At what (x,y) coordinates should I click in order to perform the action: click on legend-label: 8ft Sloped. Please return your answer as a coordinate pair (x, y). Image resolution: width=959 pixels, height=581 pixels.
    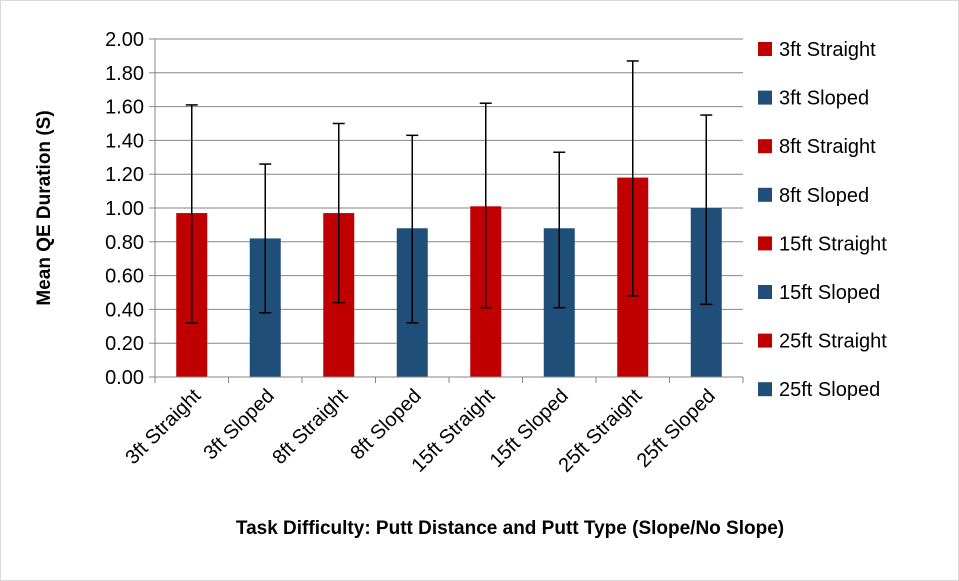
    Looking at the image, I should click on (824, 196).